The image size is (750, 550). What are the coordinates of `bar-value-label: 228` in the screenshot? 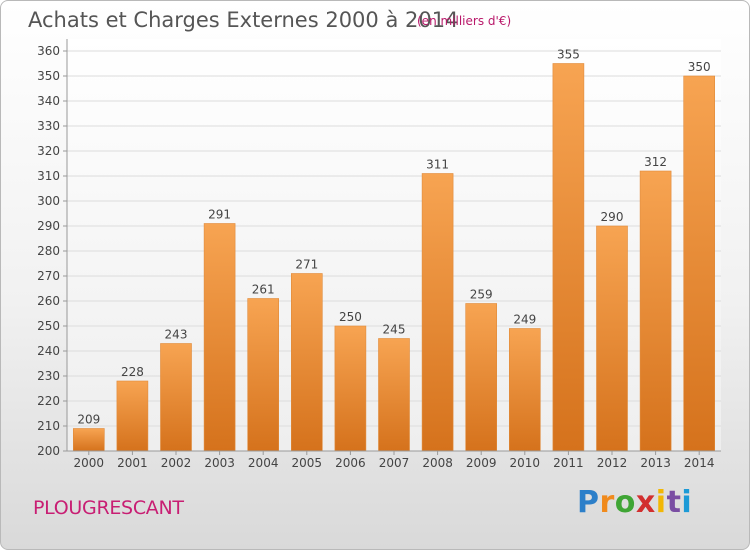 It's located at (132, 372).